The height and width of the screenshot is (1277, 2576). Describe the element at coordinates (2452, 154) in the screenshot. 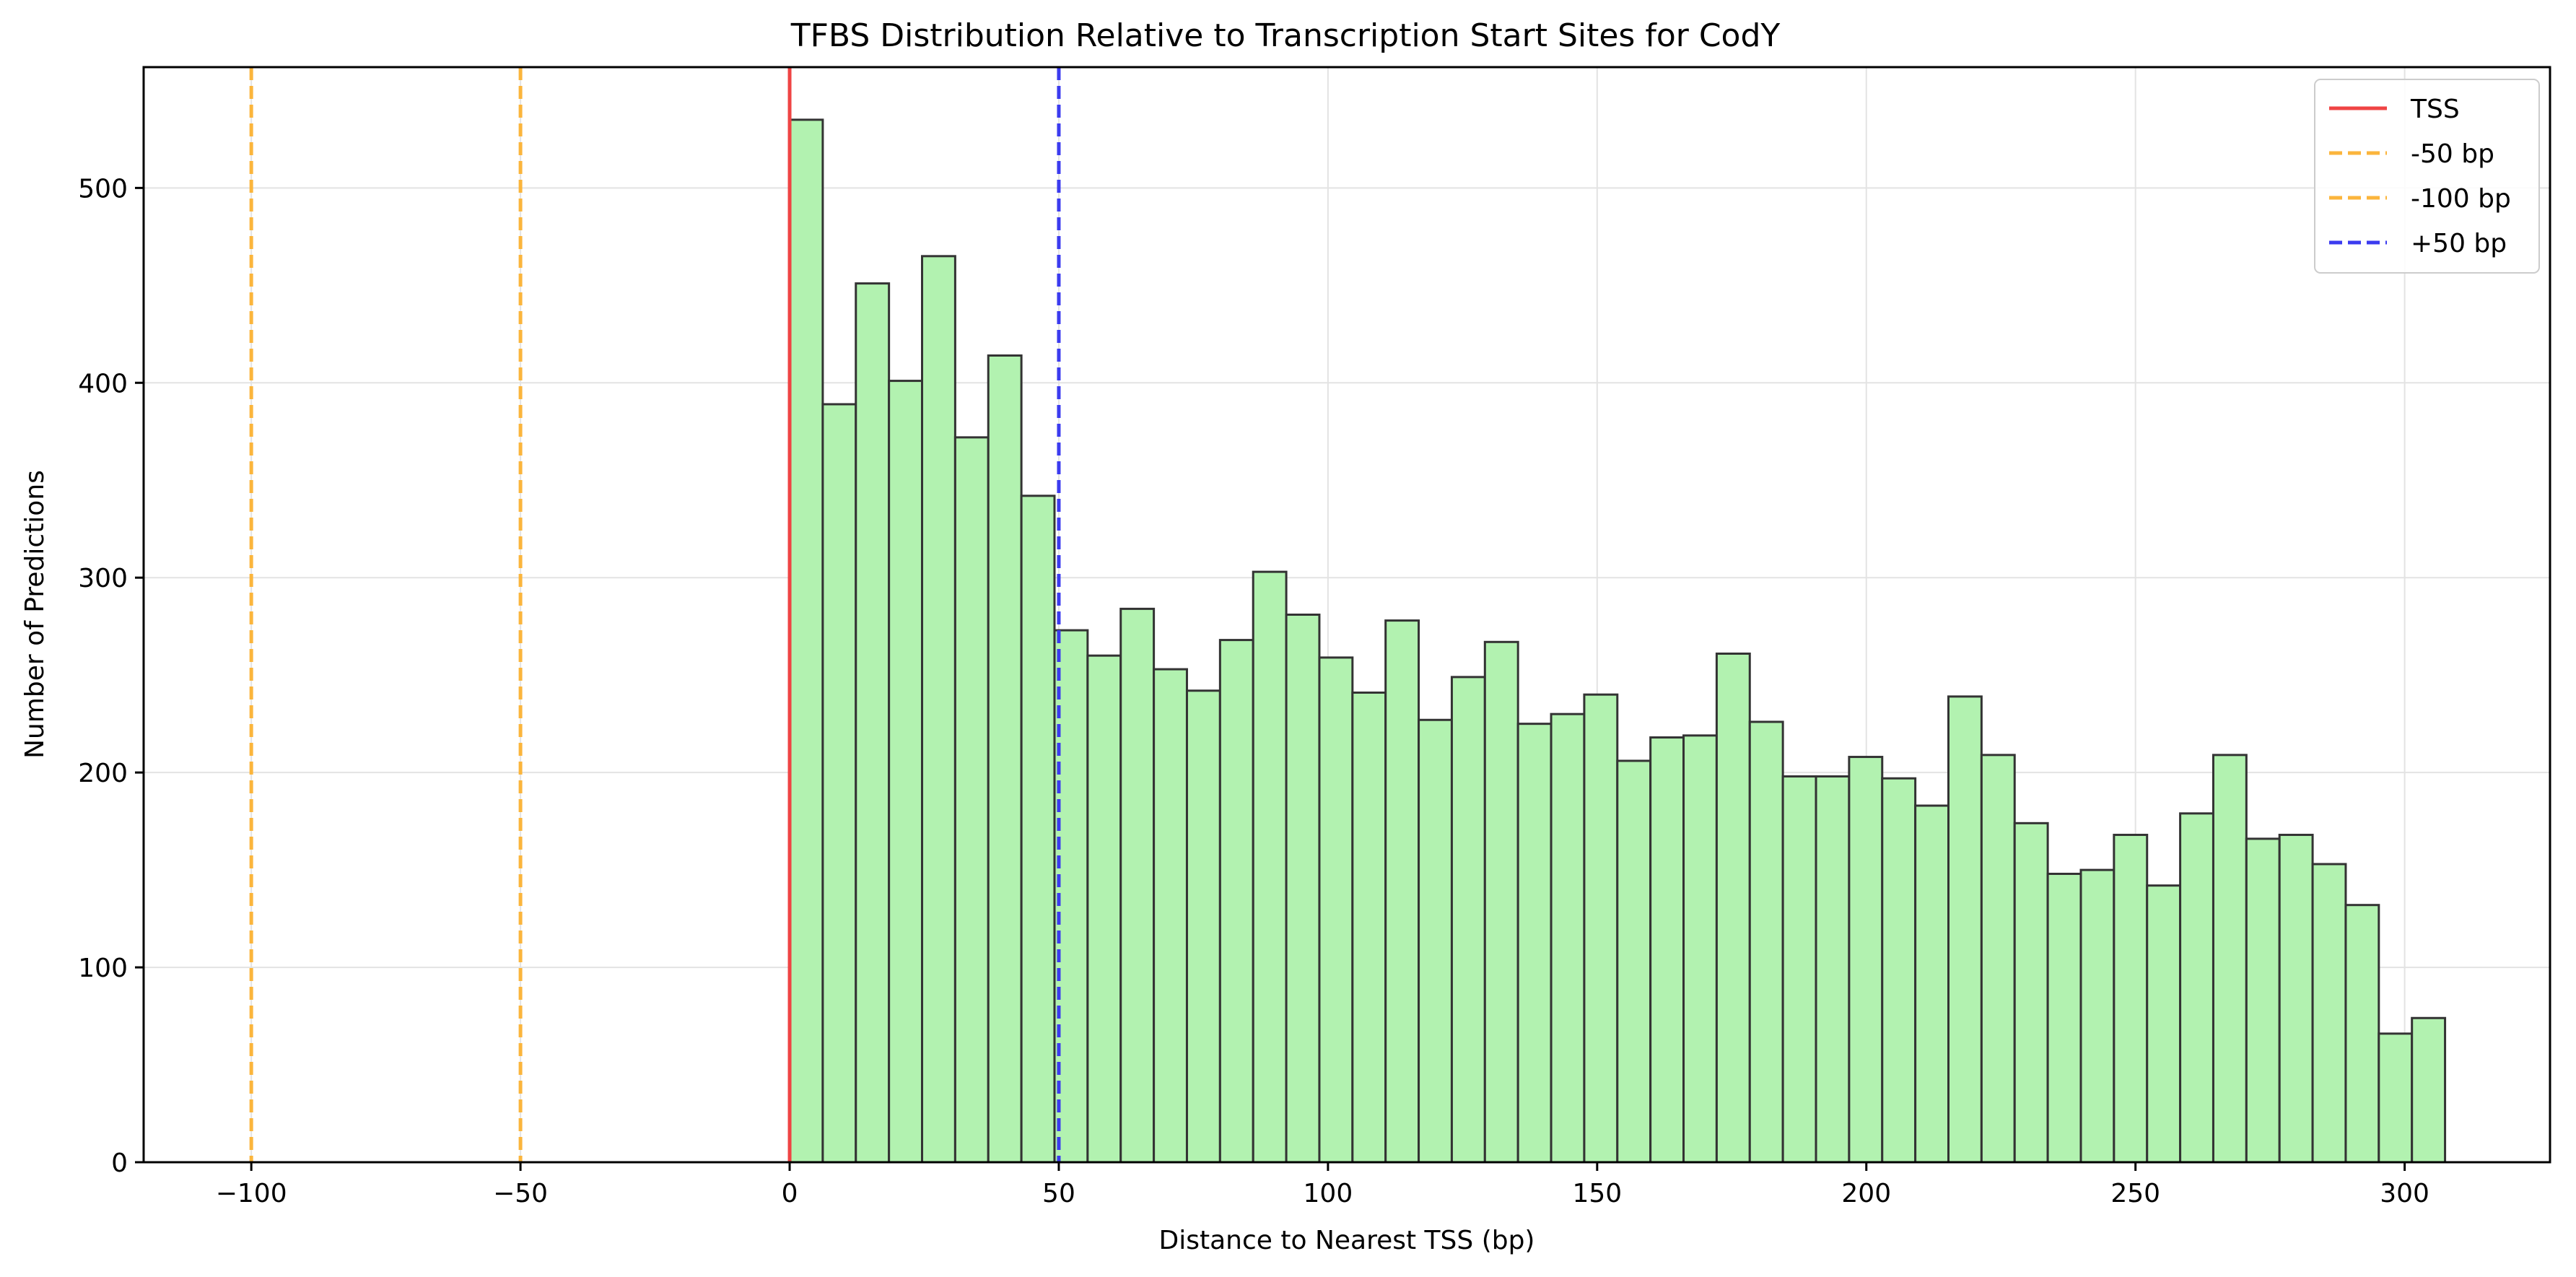

I see `legend-label: -50 bp` at that location.